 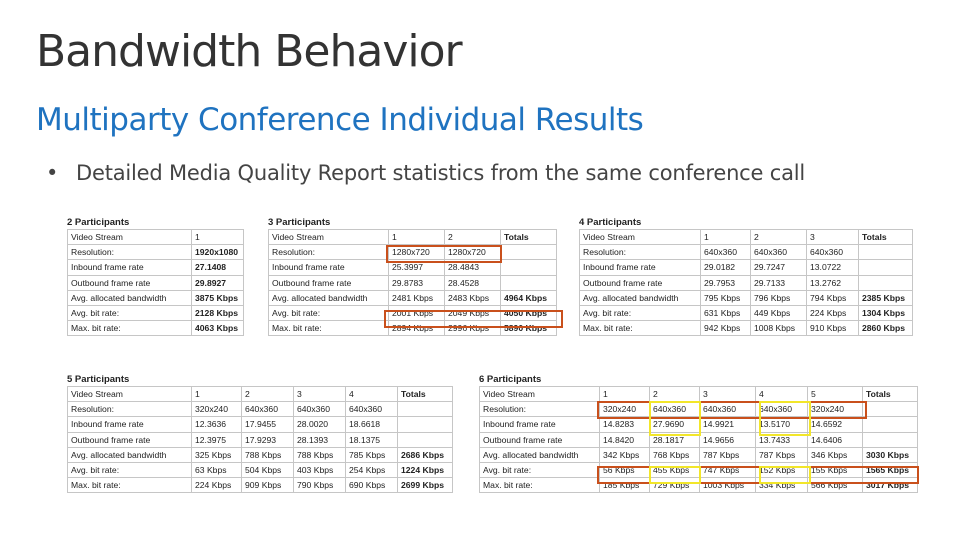 What do you see at coordinates (371, 424) in the screenshot?
I see `table-cell: 18.6618` at bounding box center [371, 424].